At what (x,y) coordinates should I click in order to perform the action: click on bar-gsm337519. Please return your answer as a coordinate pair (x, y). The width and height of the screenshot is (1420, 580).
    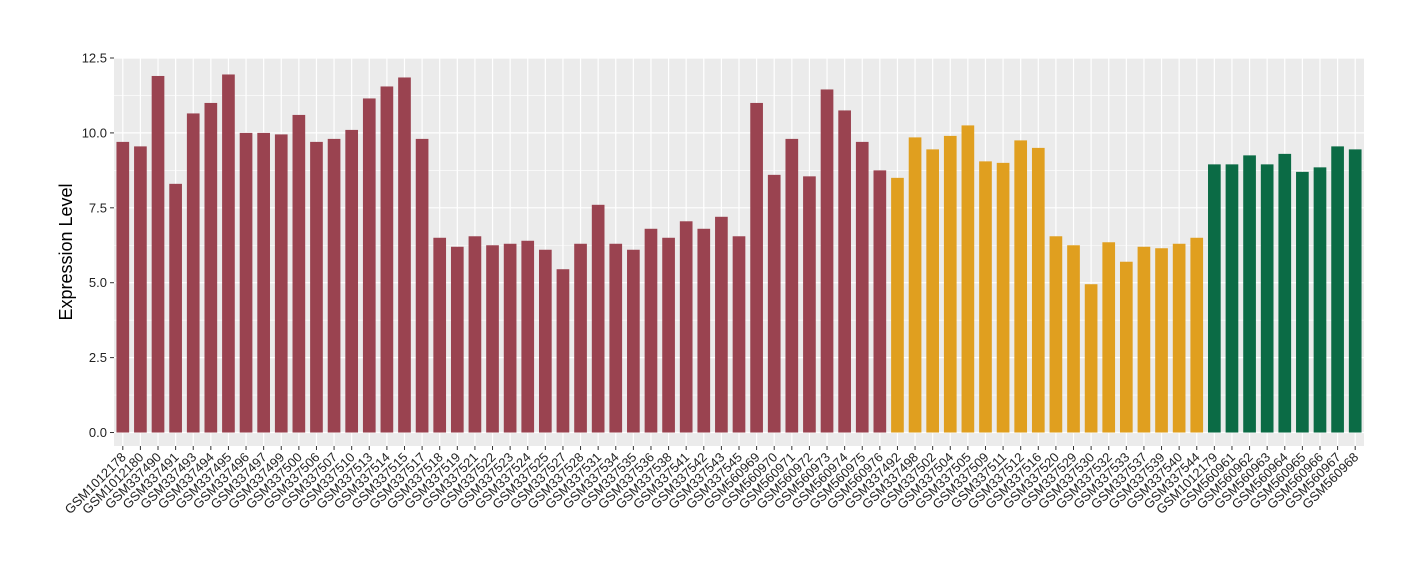
    Looking at the image, I should click on (457, 339).